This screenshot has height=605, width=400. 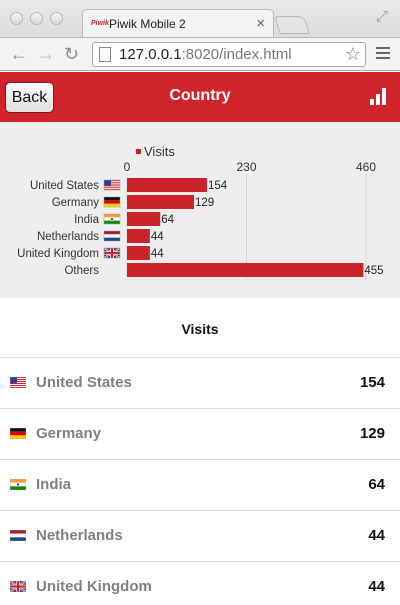 What do you see at coordinates (76, 203) in the screenshot?
I see `y-category-label: Germany` at bounding box center [76, 203].